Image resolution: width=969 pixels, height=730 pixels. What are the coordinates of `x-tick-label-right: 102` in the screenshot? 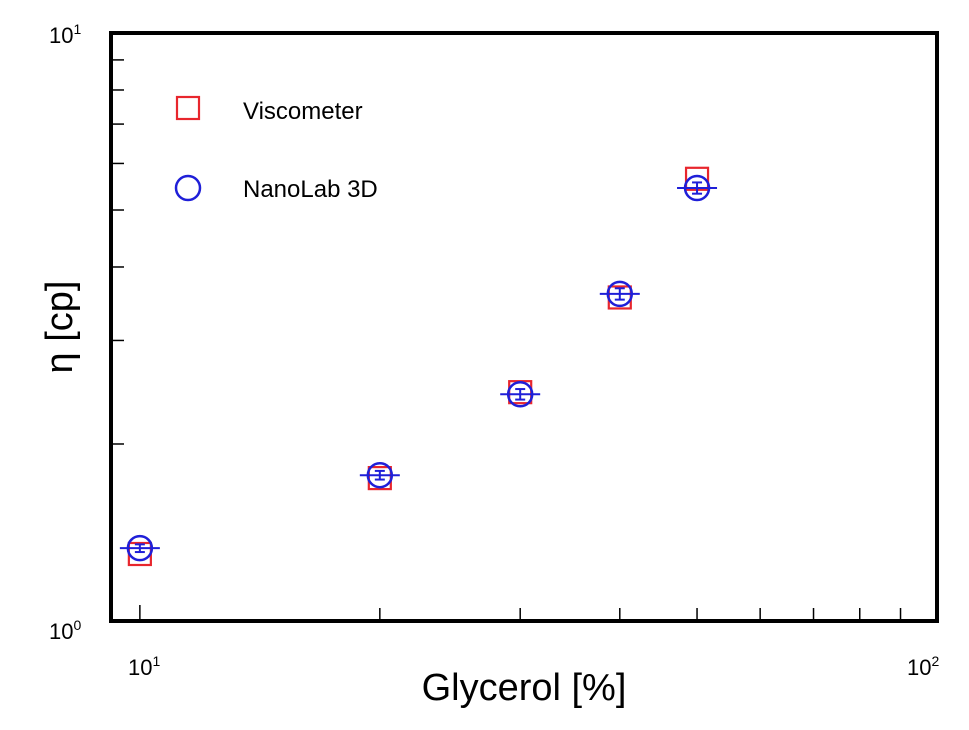 It's located at (923, 666).